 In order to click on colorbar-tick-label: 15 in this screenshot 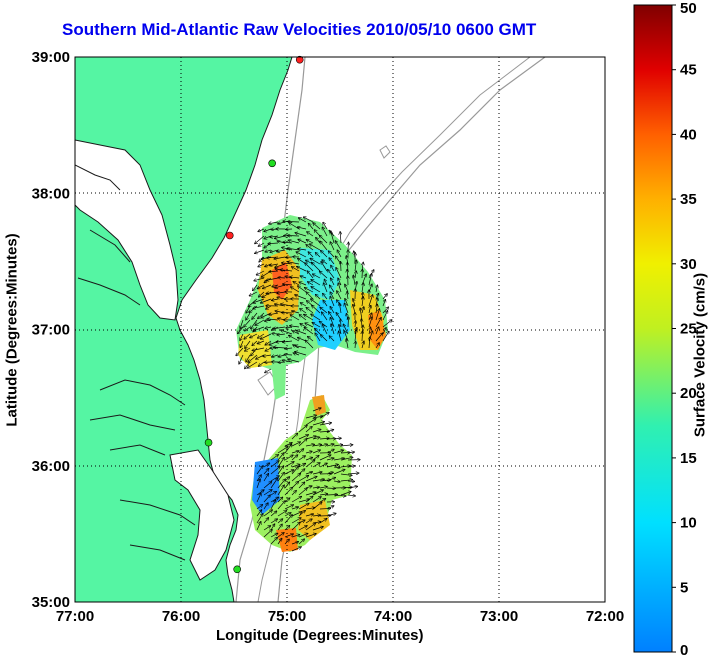, I will do `click(688, 458)`.